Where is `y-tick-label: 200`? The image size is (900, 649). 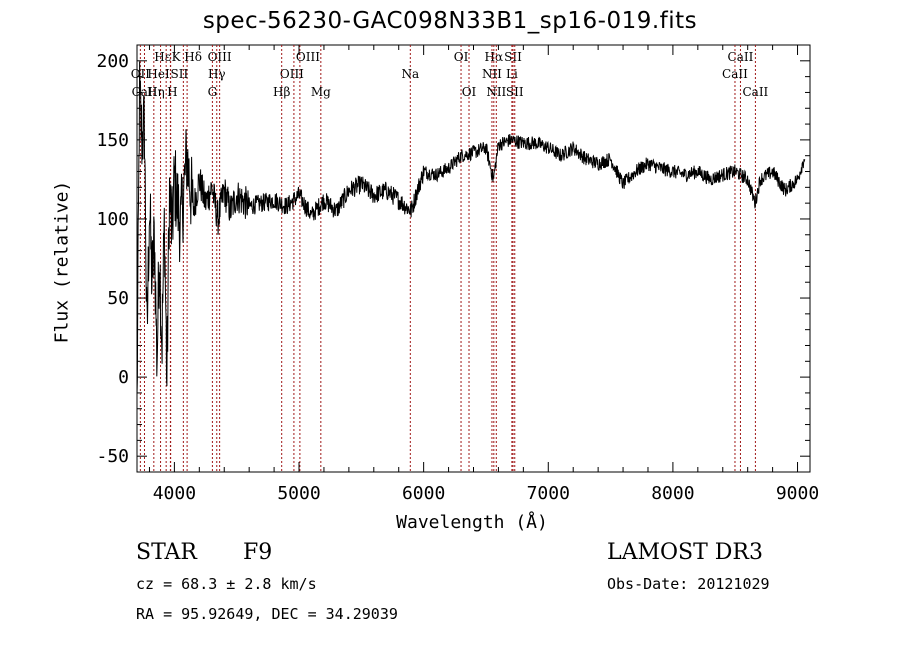 y-tick-label: 200 is located at coordinates (112, 61).